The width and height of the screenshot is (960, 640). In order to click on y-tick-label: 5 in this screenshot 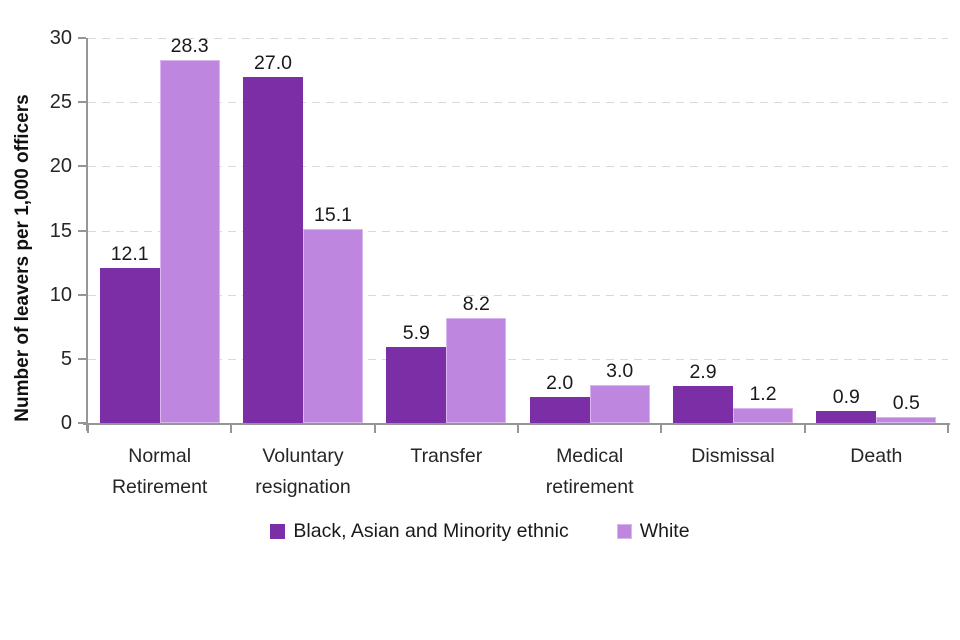, I will do `click(66, 358)`.